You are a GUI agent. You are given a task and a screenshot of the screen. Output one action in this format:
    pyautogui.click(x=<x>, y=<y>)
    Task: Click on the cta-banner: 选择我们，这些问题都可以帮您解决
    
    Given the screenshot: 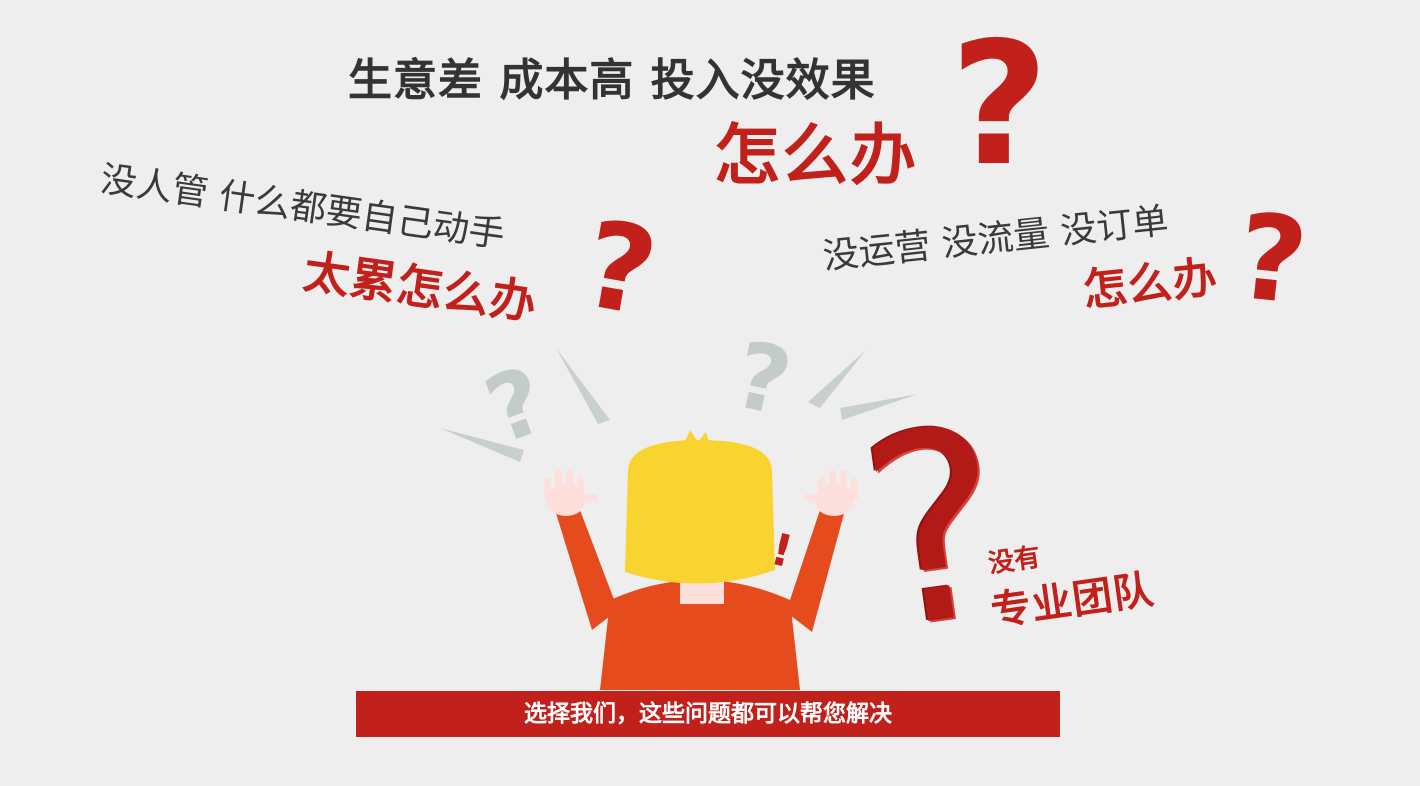 What is the action you would take?
    pyautogui.click(x=708, y=714)
    